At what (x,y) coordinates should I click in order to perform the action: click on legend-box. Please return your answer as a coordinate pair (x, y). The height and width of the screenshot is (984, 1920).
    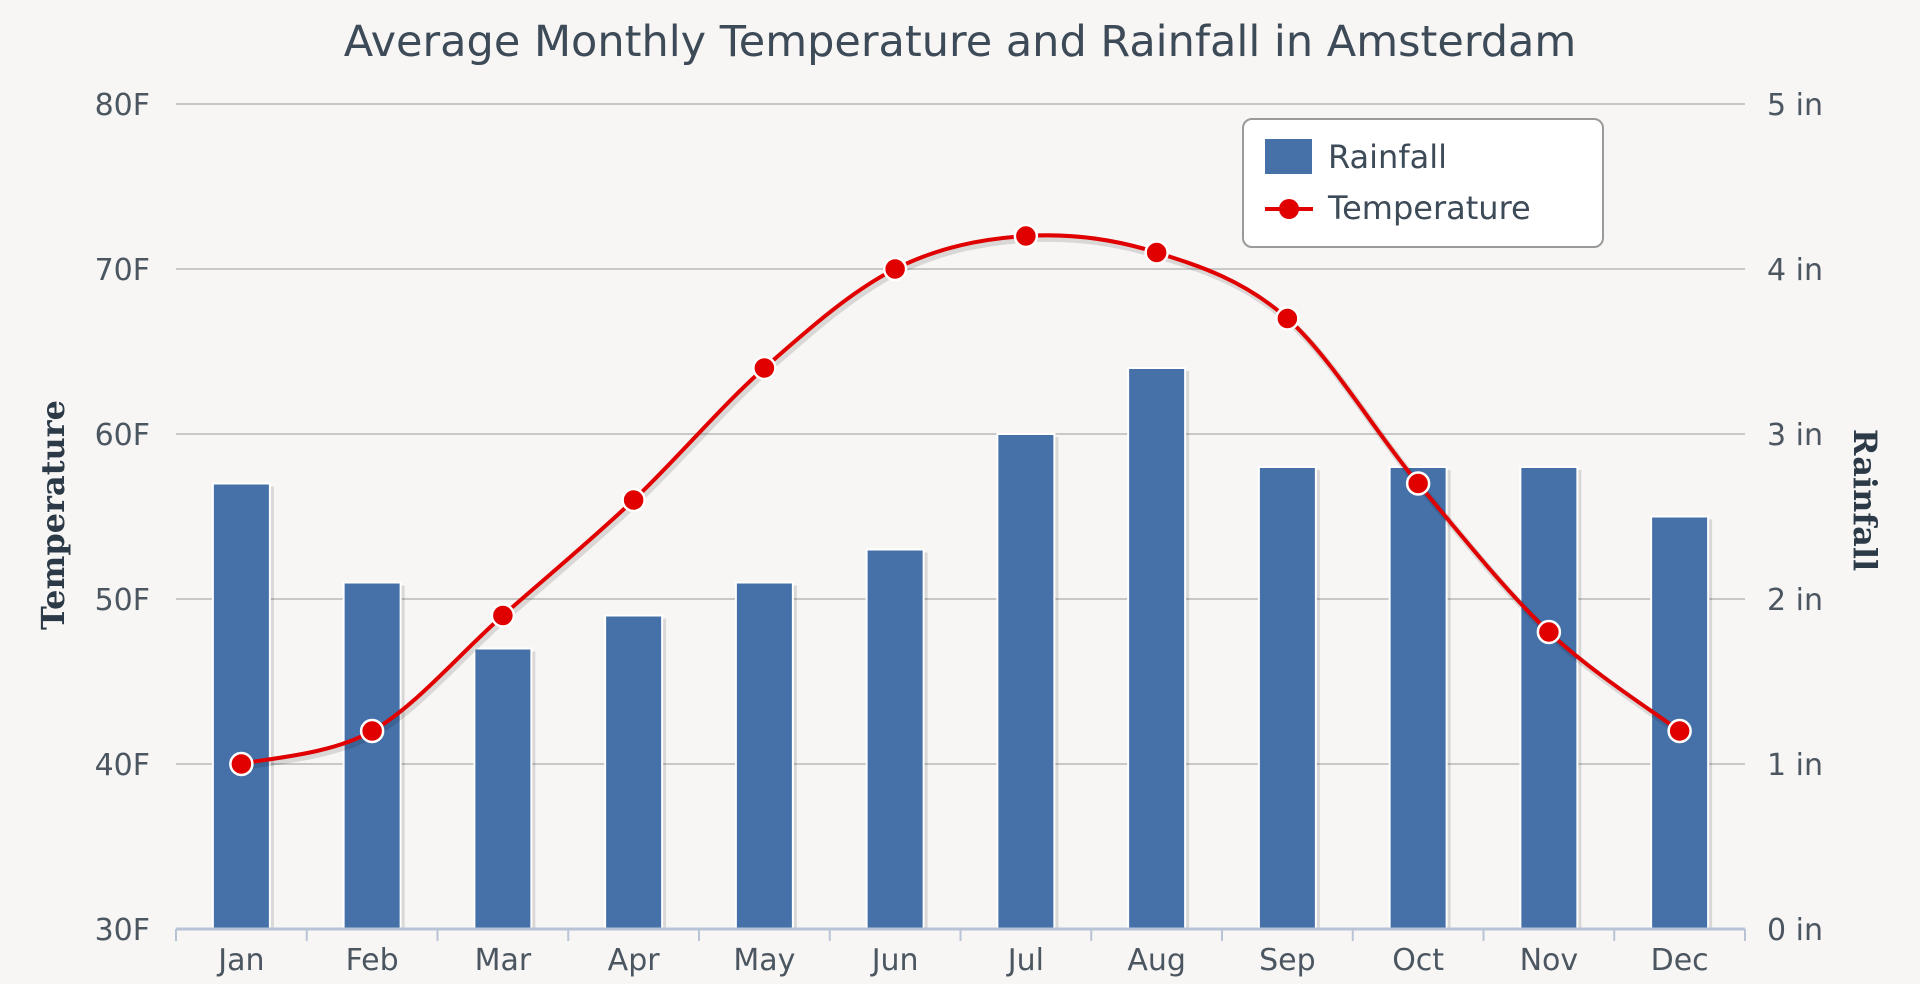
    Looking at the image, I should click on (1423, 183).